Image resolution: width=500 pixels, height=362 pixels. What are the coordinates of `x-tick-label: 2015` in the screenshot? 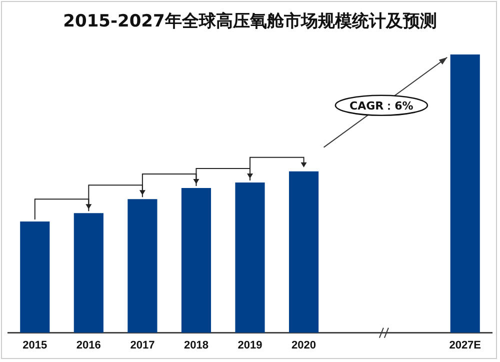 It's located at (35, 345).